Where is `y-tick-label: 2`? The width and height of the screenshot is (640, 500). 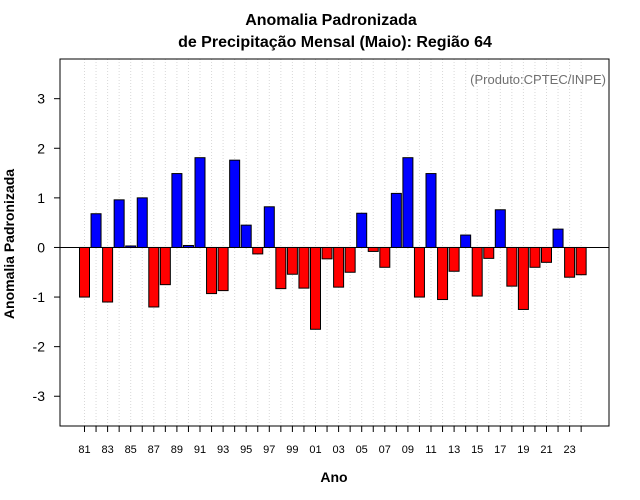 y-tick-label: 2 is located at coordinates (41, 148).